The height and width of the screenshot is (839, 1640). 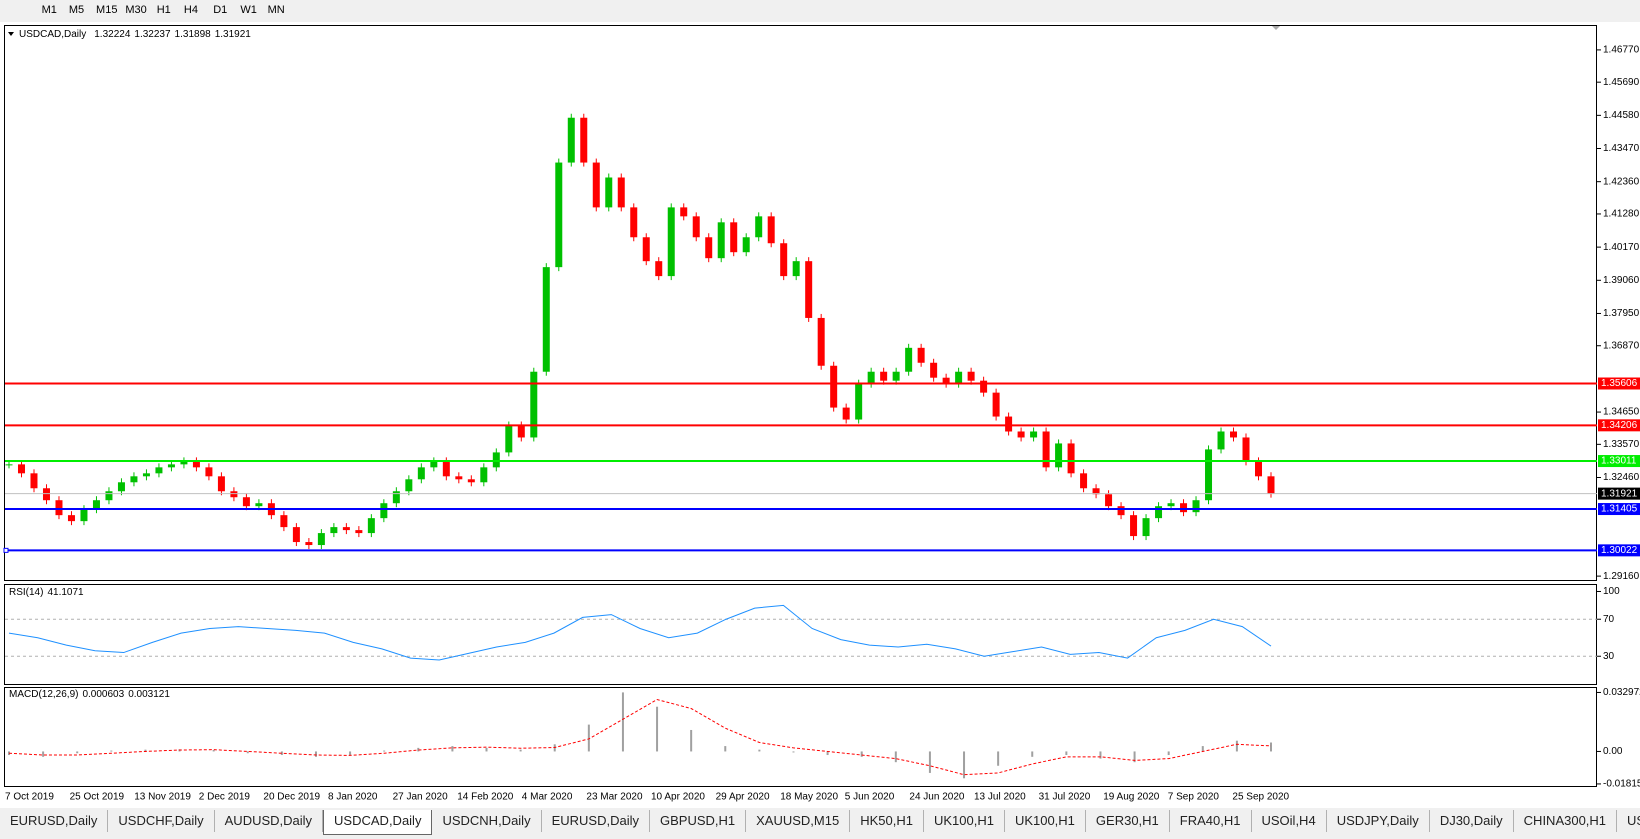 I want to click on symbol-tab: USDCNH,Daily, so click(x=487, y=821).